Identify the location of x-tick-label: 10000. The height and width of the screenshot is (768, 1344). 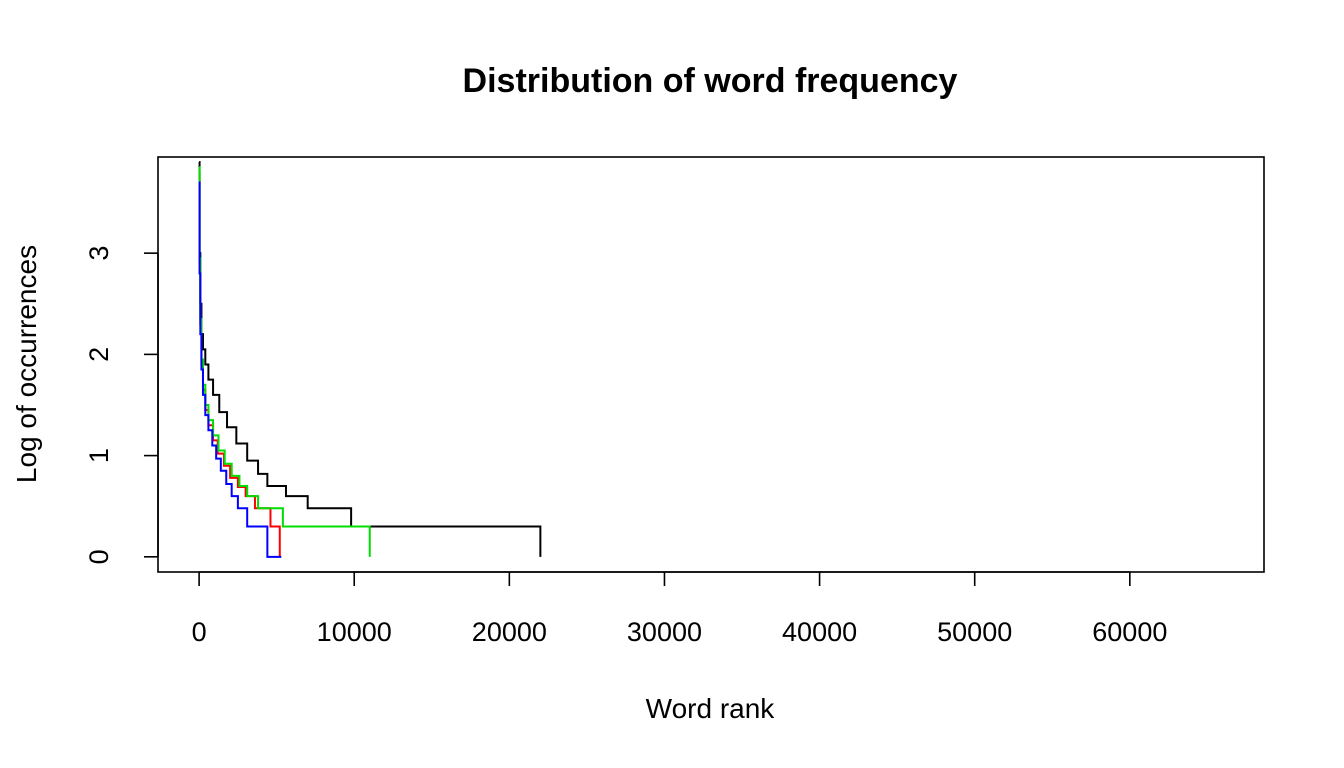
(354, 632).